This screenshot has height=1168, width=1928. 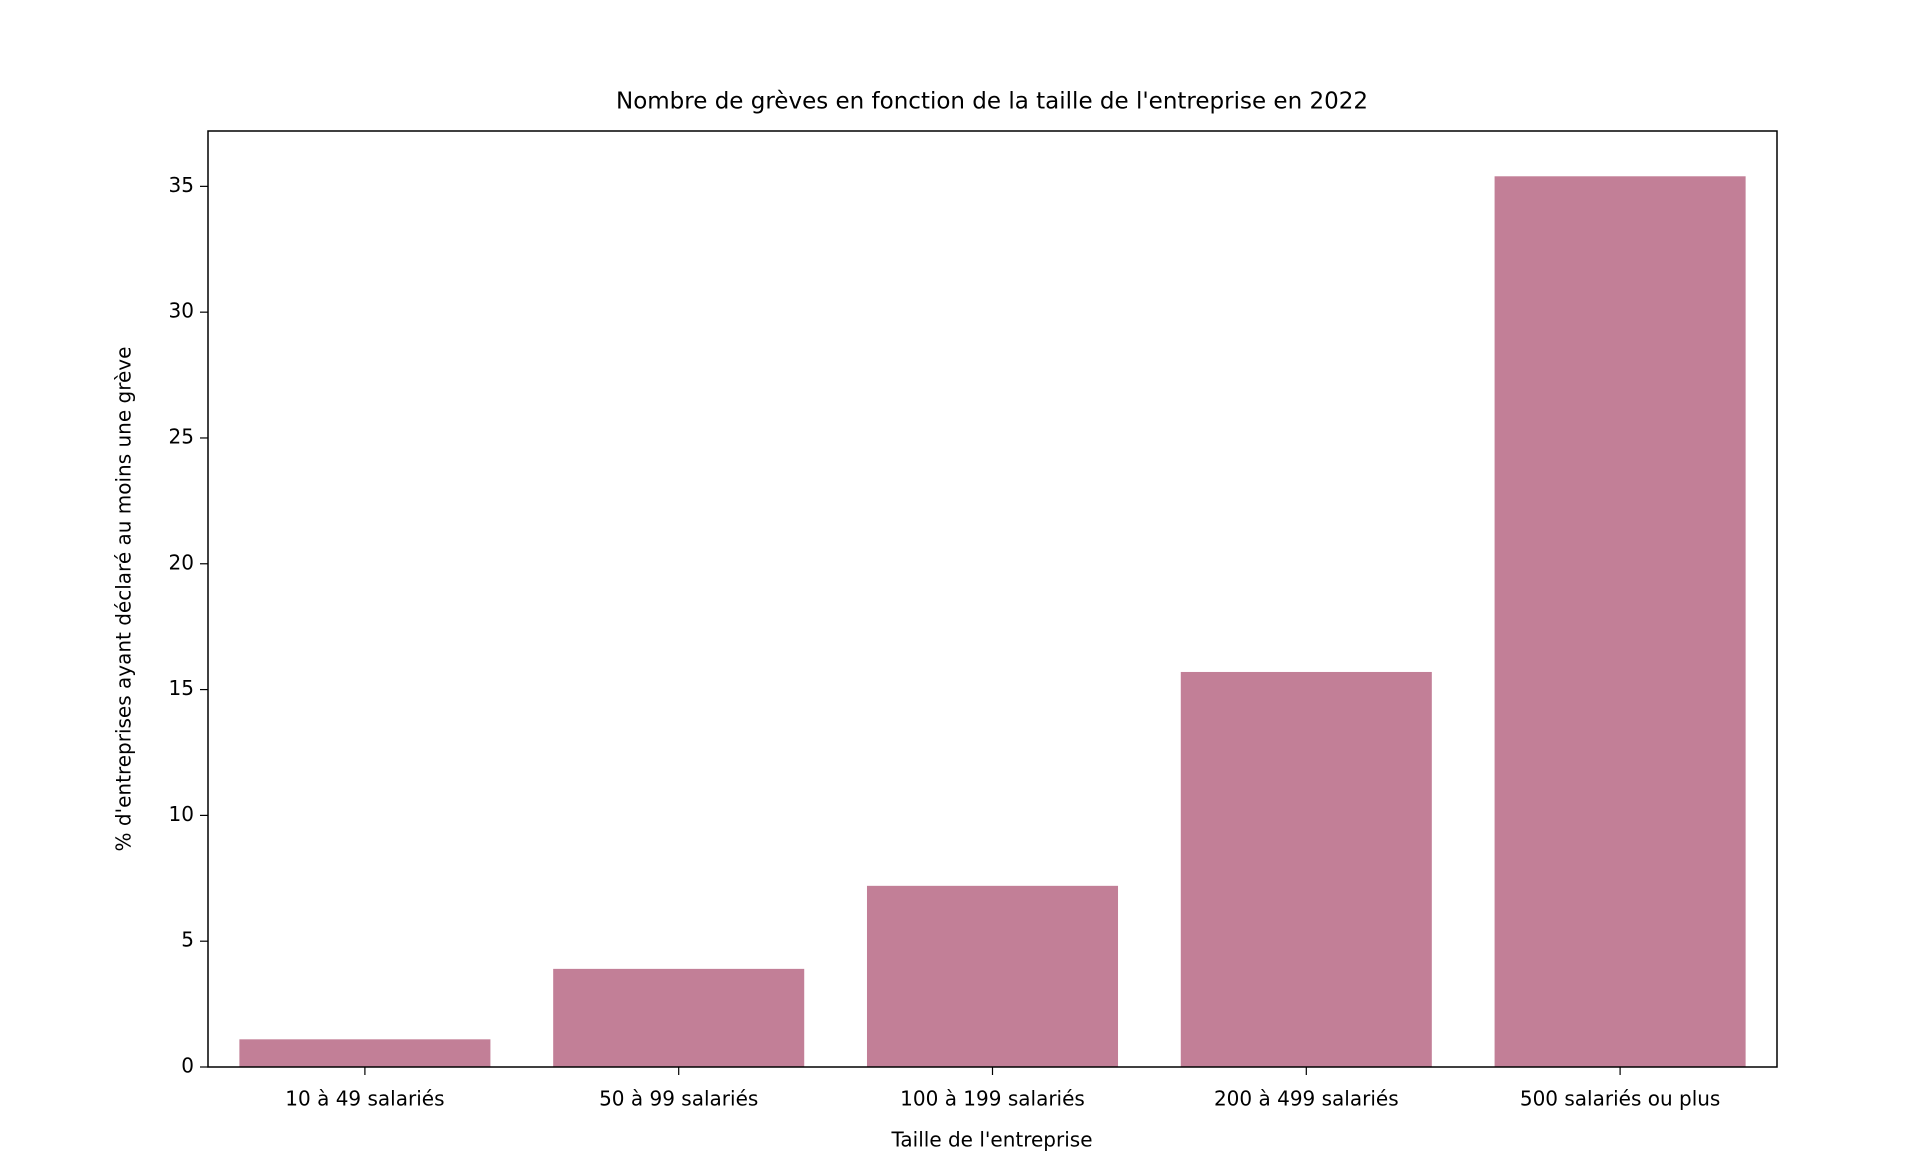 I want to click on y-tick-label: 30, so click(x=181, y=311).